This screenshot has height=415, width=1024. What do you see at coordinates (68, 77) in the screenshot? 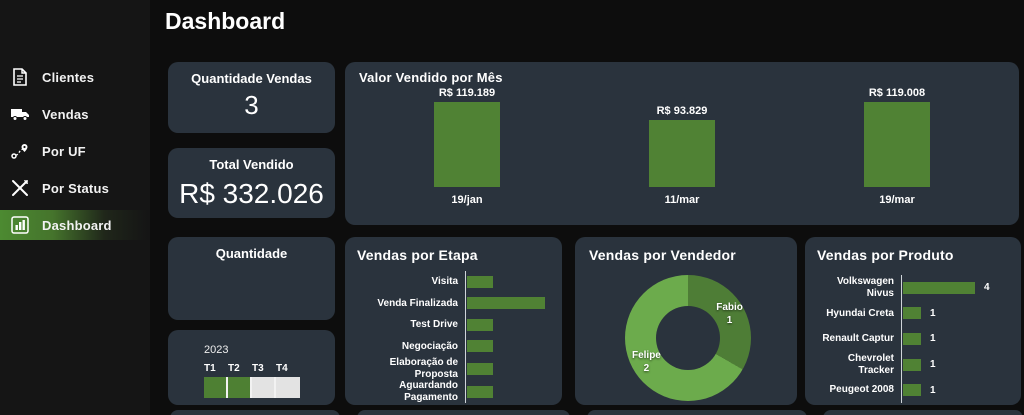
I see `sidebar-item-label: Clientes` at bounding box center [68, 77].